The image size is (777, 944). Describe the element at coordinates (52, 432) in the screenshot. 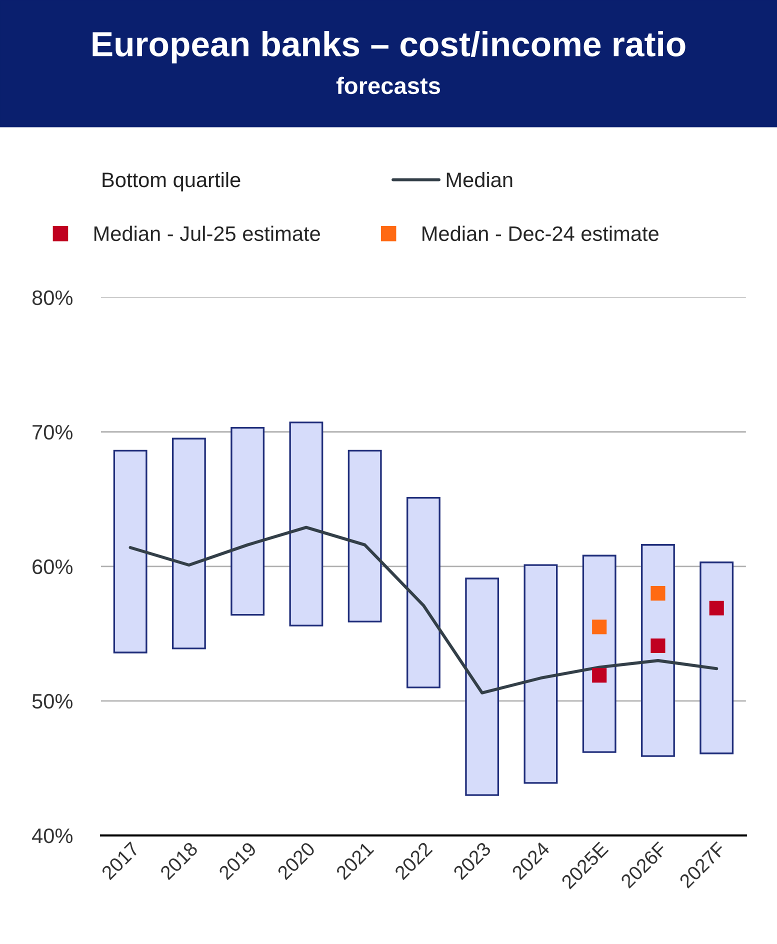

I see `y-tick-label: 70%` at that location.